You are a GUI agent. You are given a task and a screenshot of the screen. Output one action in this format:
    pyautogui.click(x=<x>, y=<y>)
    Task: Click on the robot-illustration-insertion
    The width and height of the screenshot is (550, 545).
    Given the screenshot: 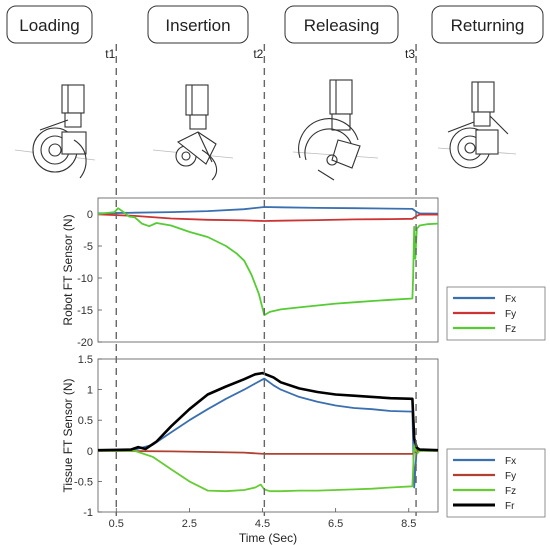 What is the action you would take?
    pyautogui.click(x=193, y=132)
    